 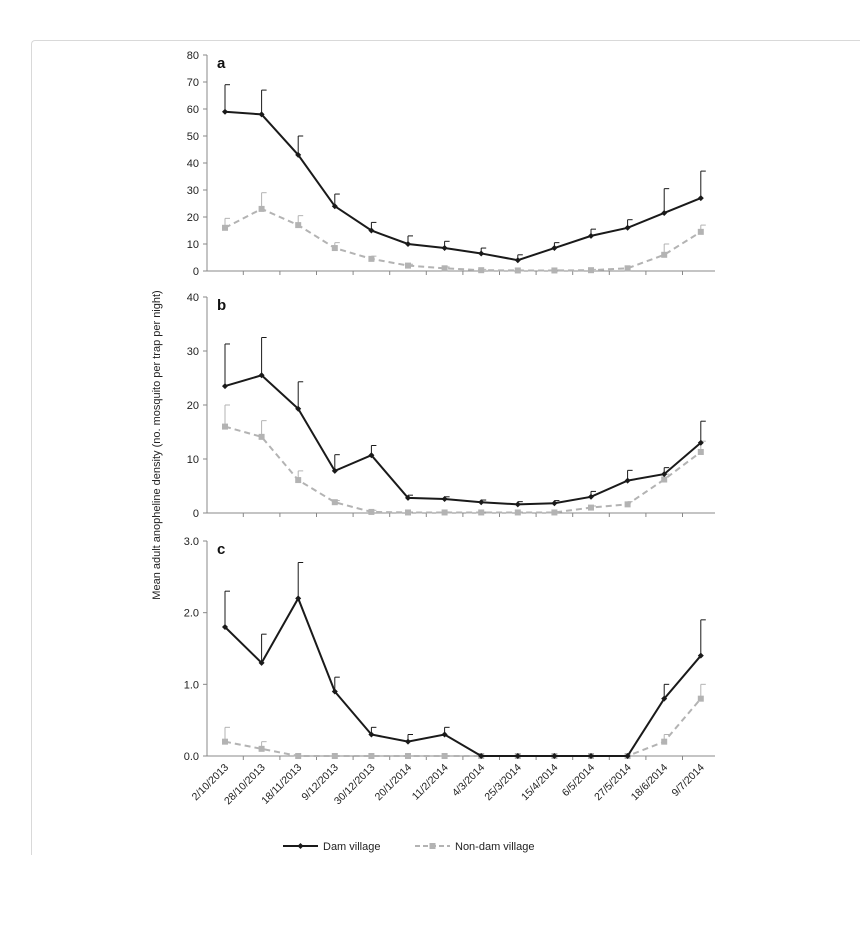 I want to click on series-dam-a, so click(x=464, y=174).